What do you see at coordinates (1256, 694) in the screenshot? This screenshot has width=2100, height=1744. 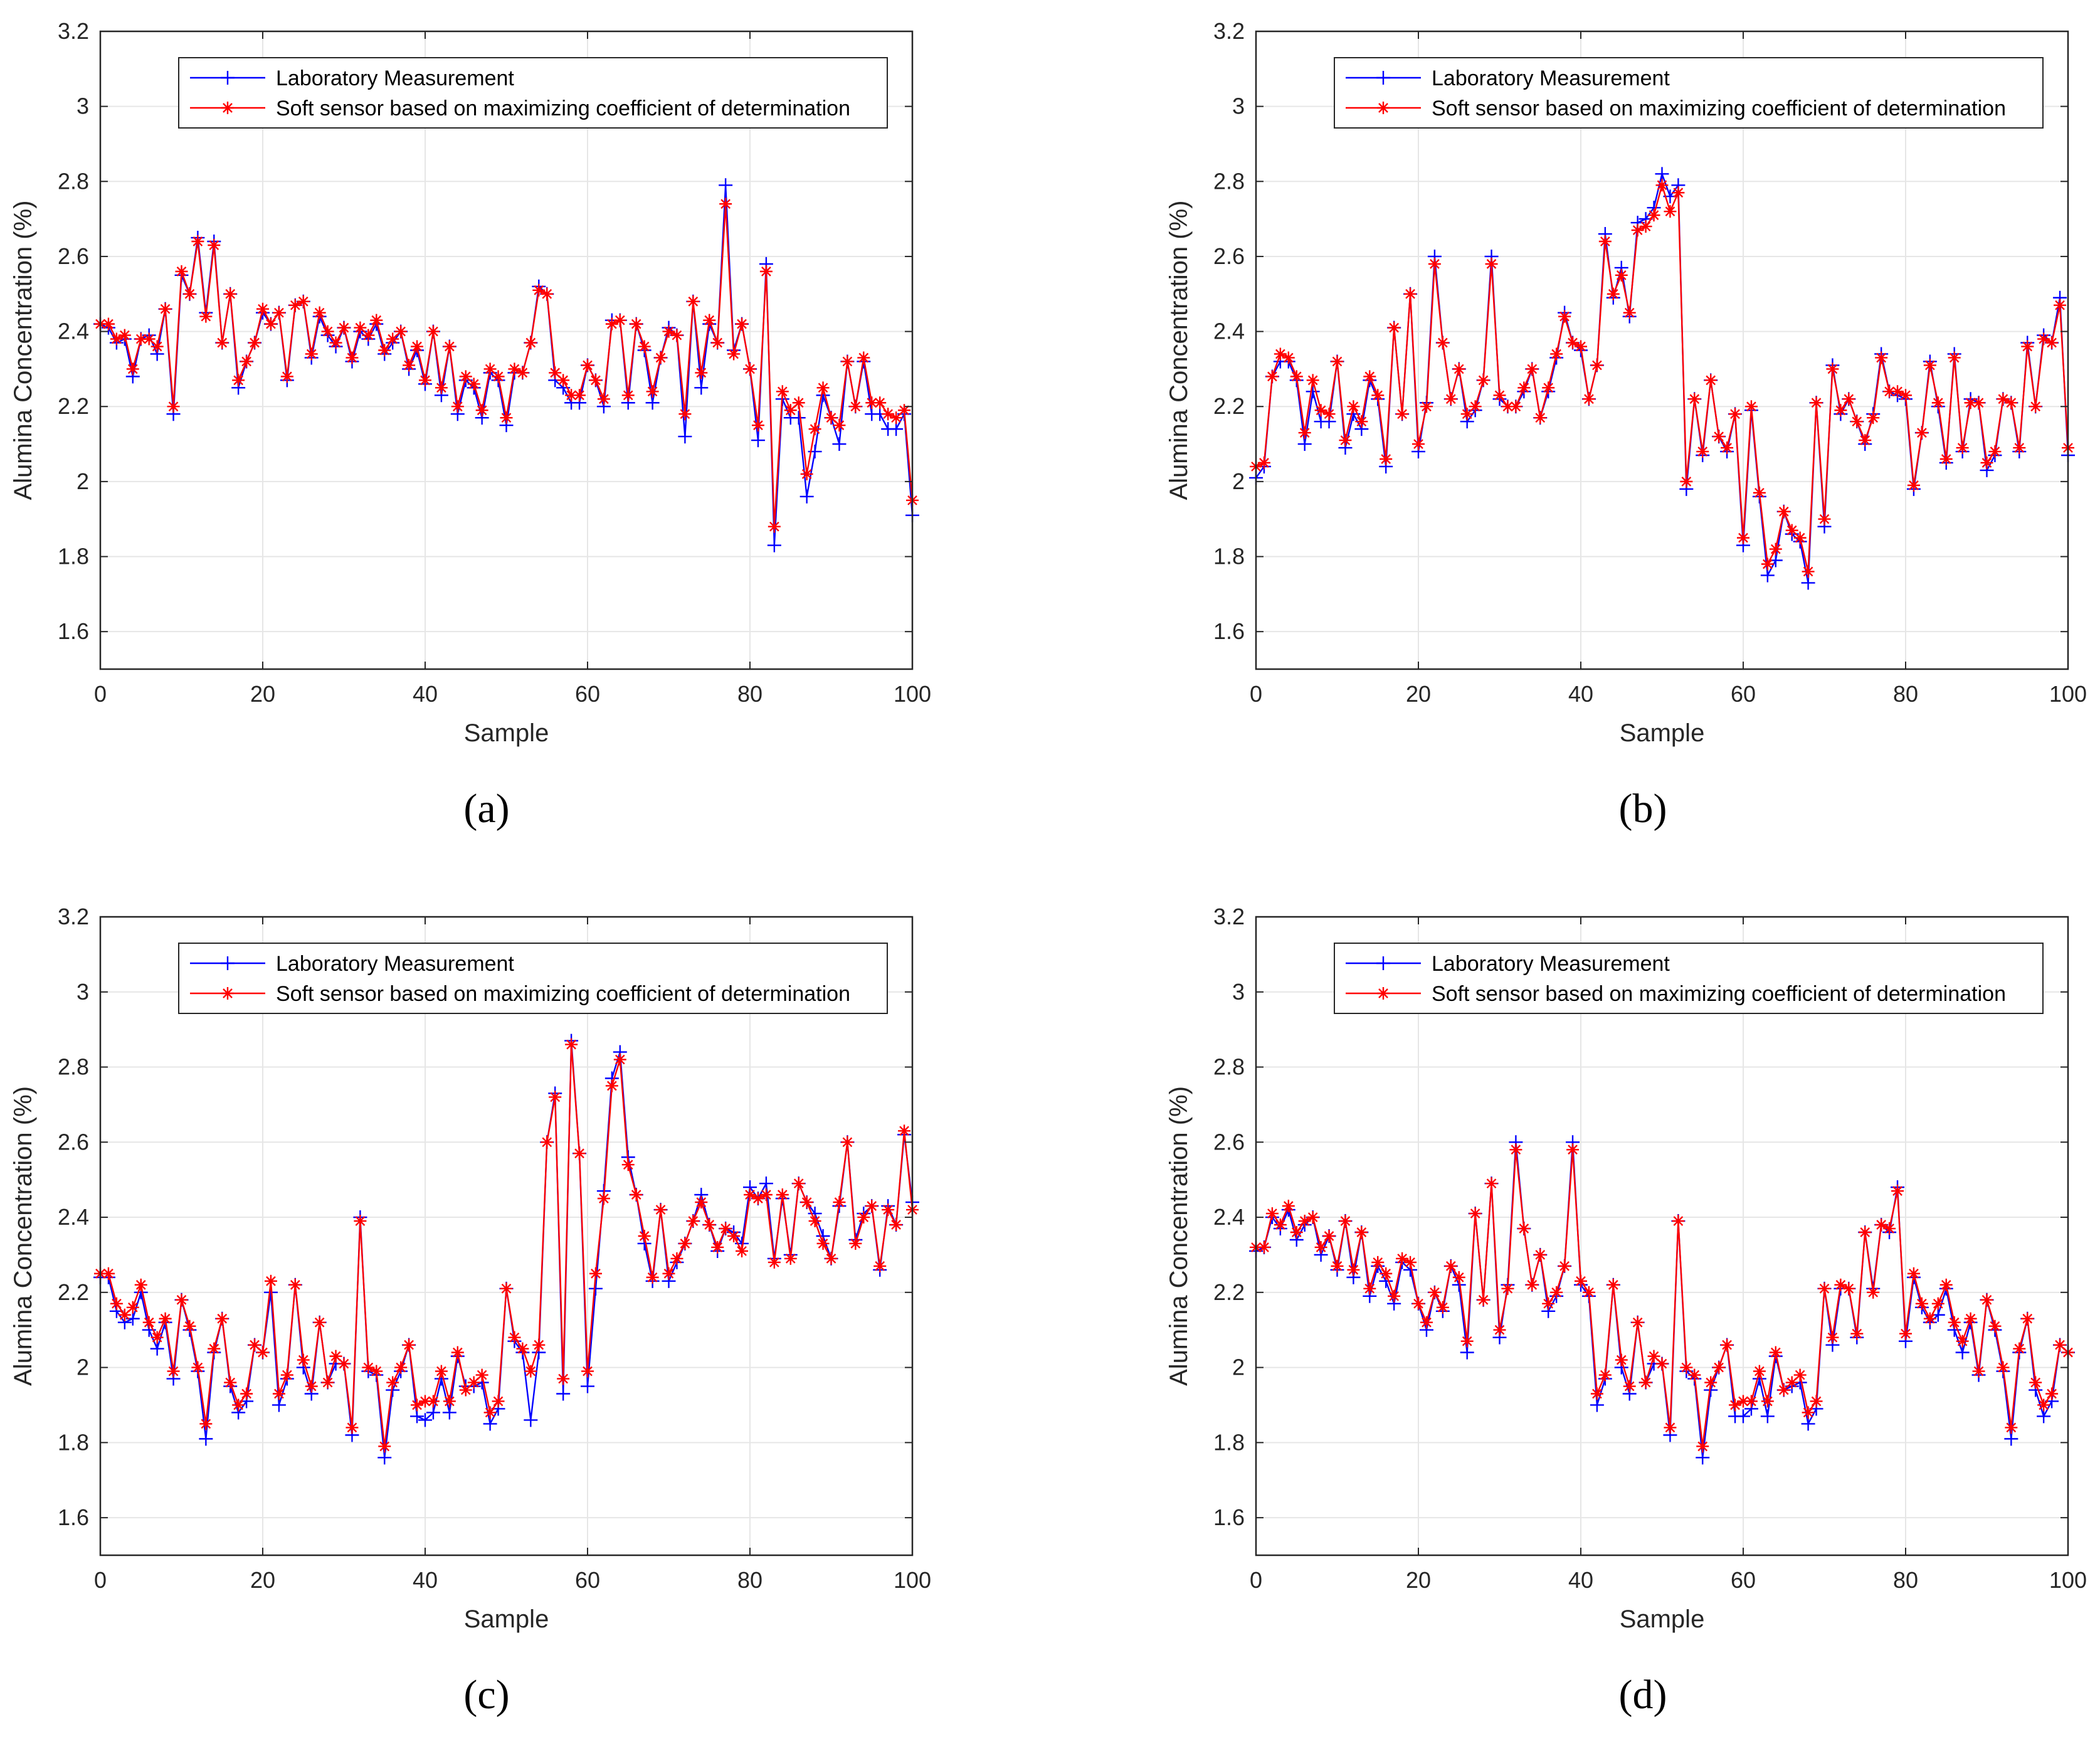 I see `x-tick-label: 0` at bounding box center [1256, 694].